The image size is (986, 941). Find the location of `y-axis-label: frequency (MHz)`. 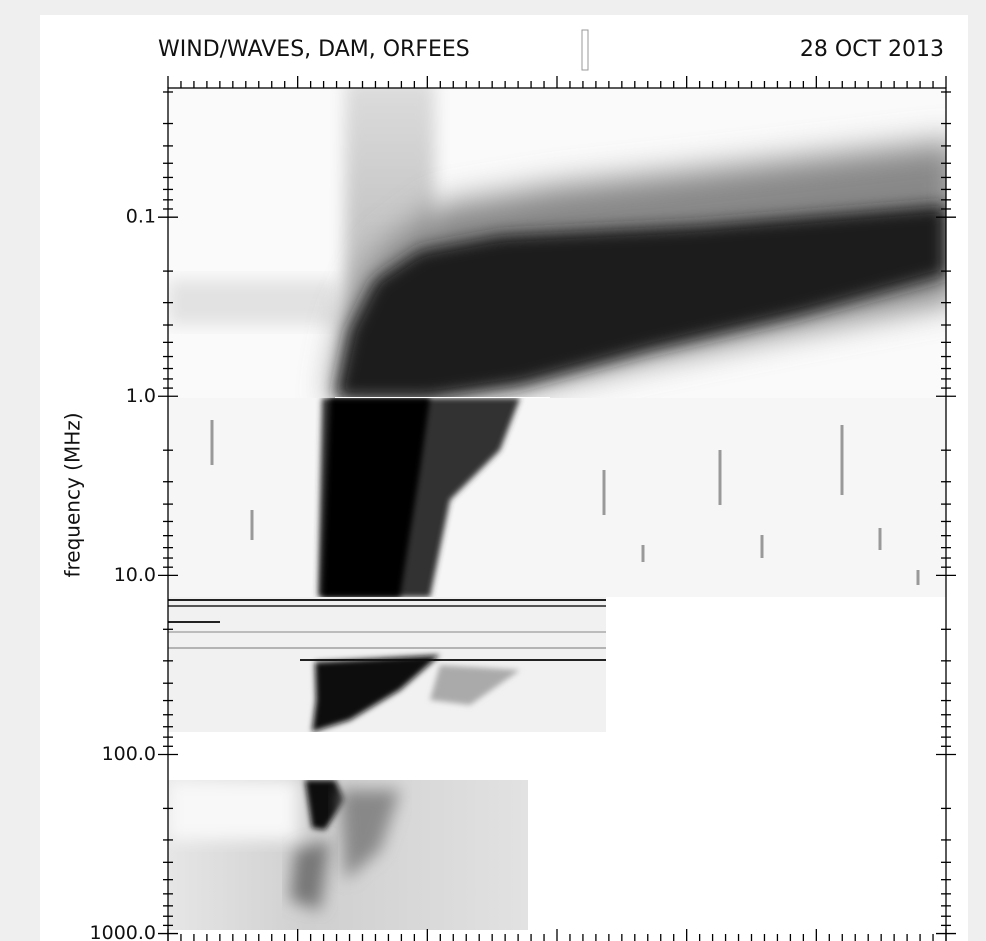

y-axis-label: frequency (MHz) is located at coordinates (73, 494).